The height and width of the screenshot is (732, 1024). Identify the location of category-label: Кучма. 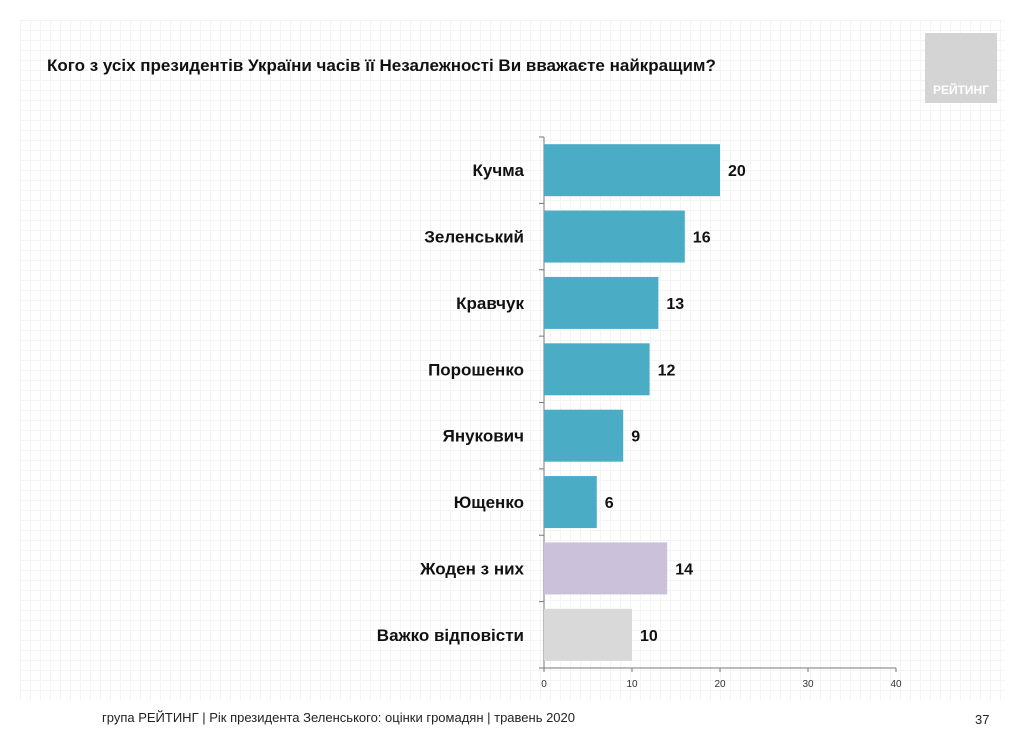
(498, 170).